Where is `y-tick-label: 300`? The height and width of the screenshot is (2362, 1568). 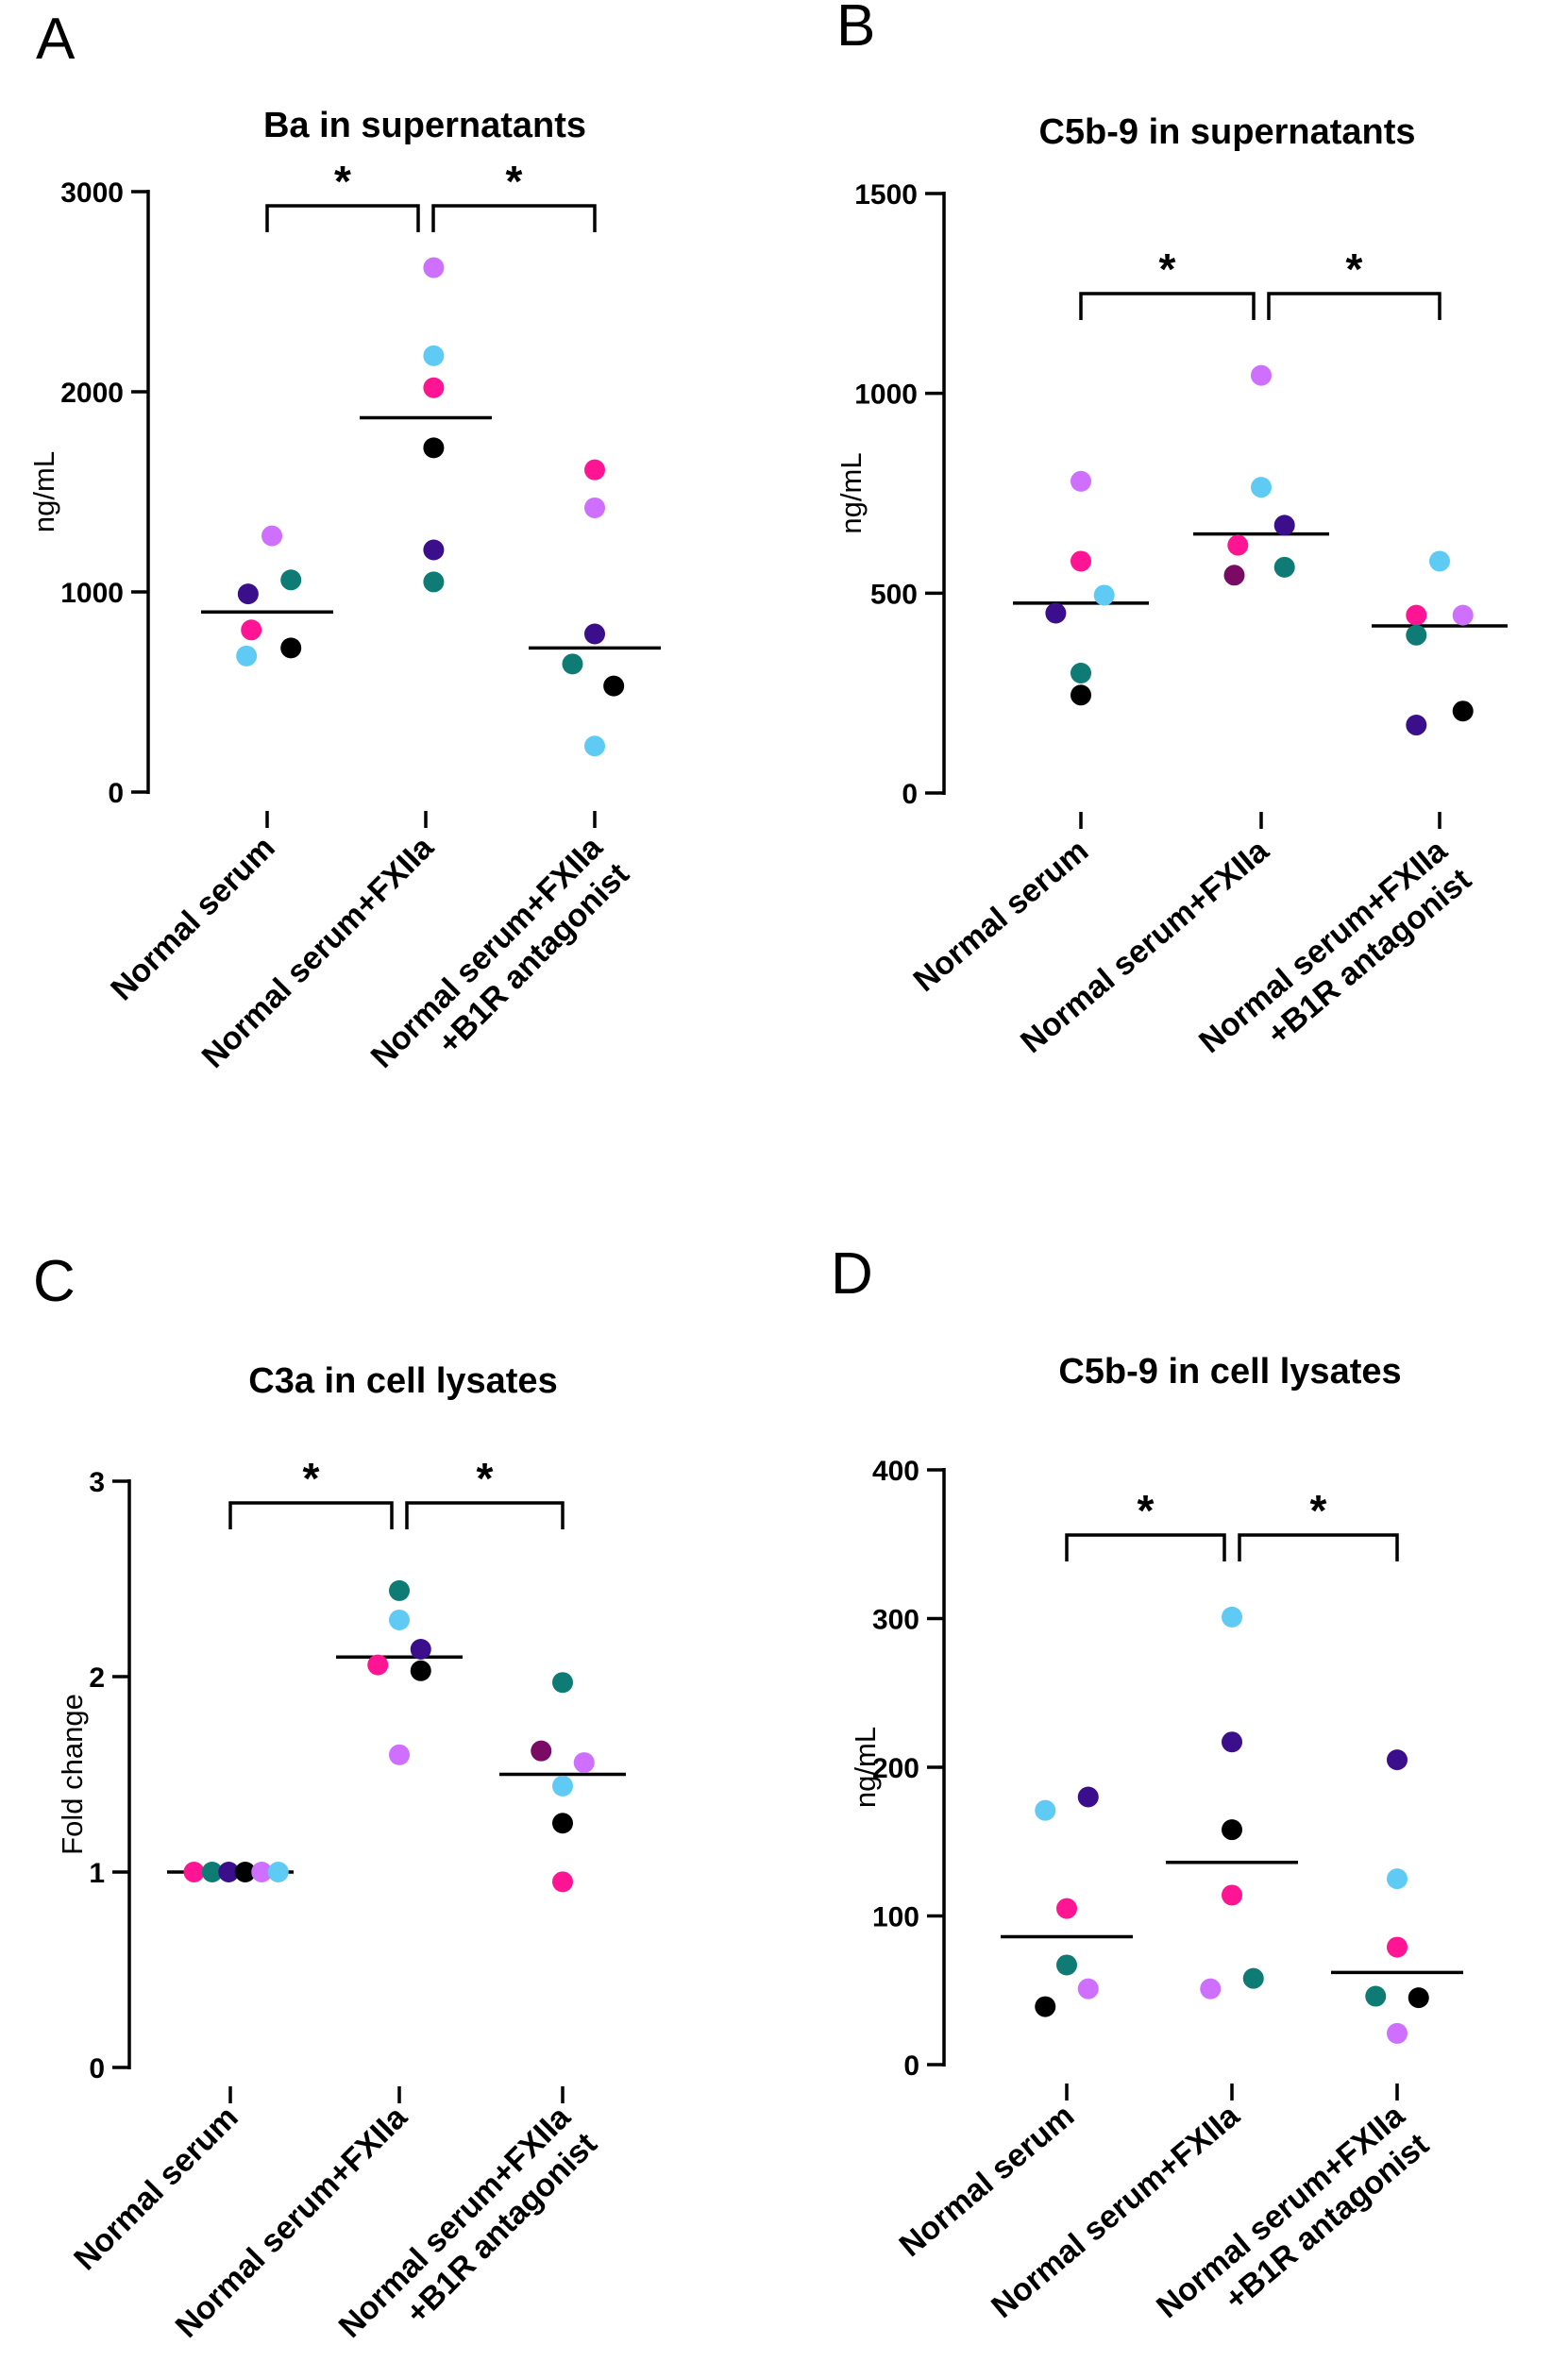 y-tick-label: 300 is located at coordinates (896, 1620).